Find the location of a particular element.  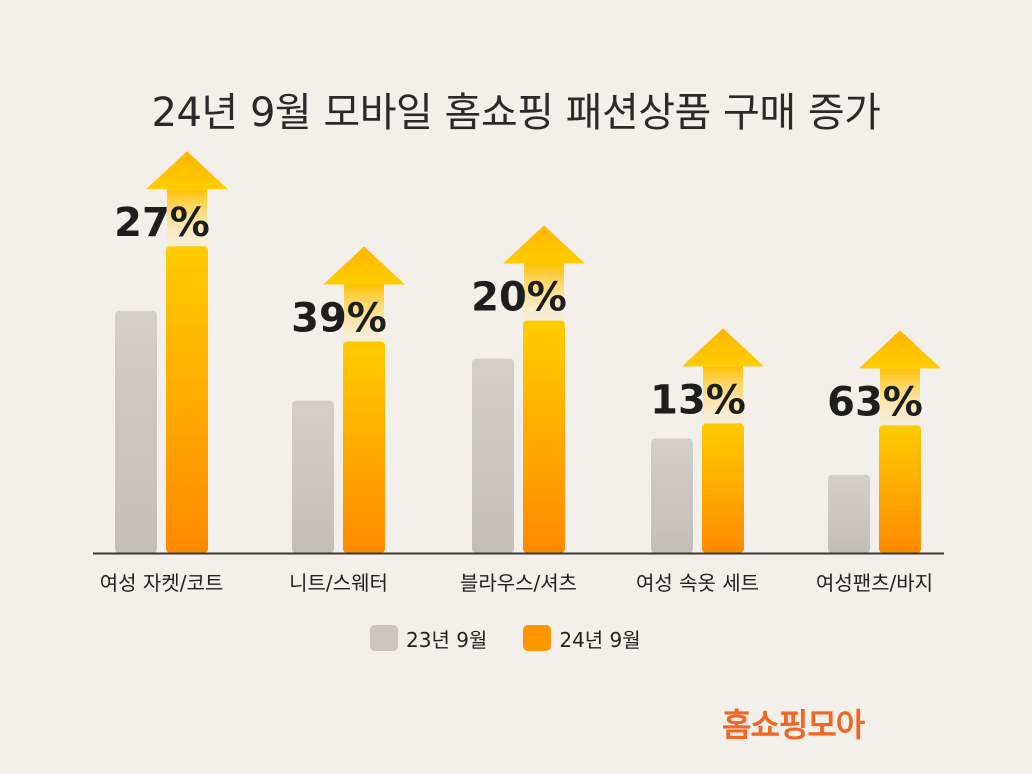

increase-percent-label: 63% is located at coordinates (875, 402).